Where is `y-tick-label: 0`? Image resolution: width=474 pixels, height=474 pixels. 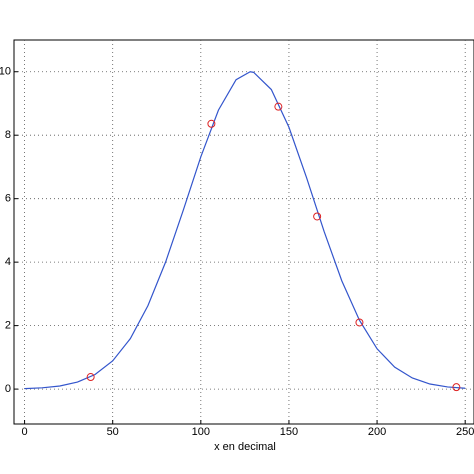
y-tick-label: 0 is located at coordinates (8, 389).